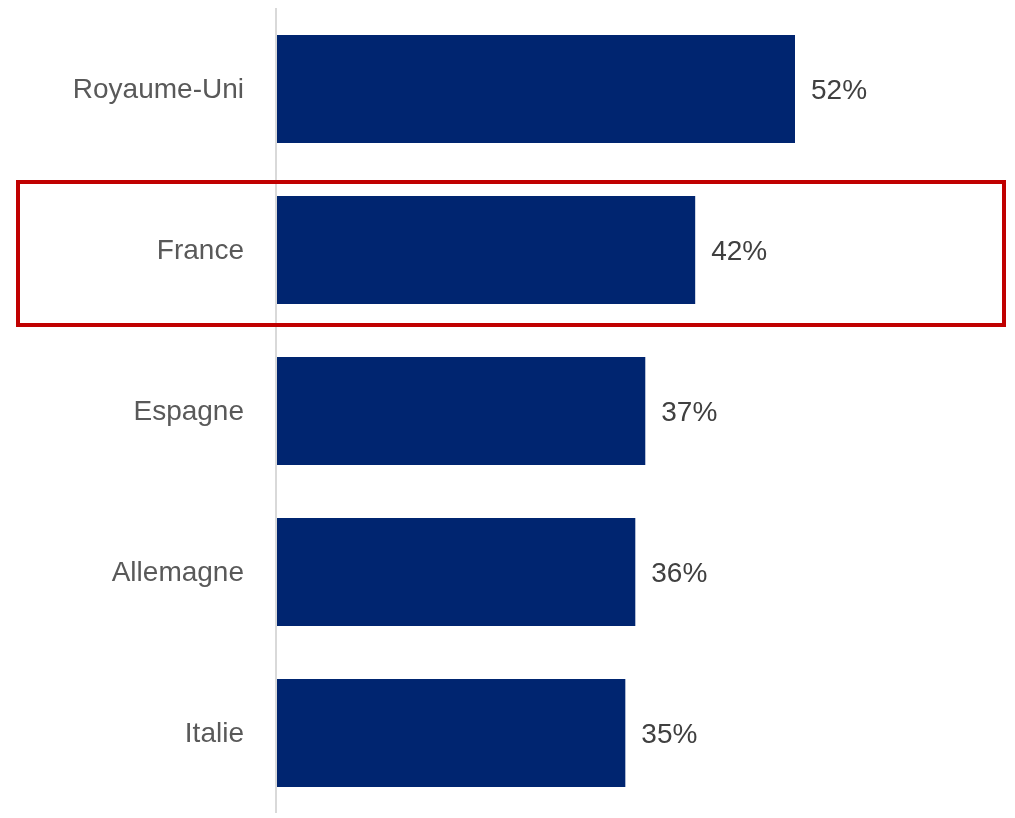  What do you see at coordinates (158, 89) in the screenshot?
I see `y-tick-label: Royaume-Uni` at bounding box center [158, 89].